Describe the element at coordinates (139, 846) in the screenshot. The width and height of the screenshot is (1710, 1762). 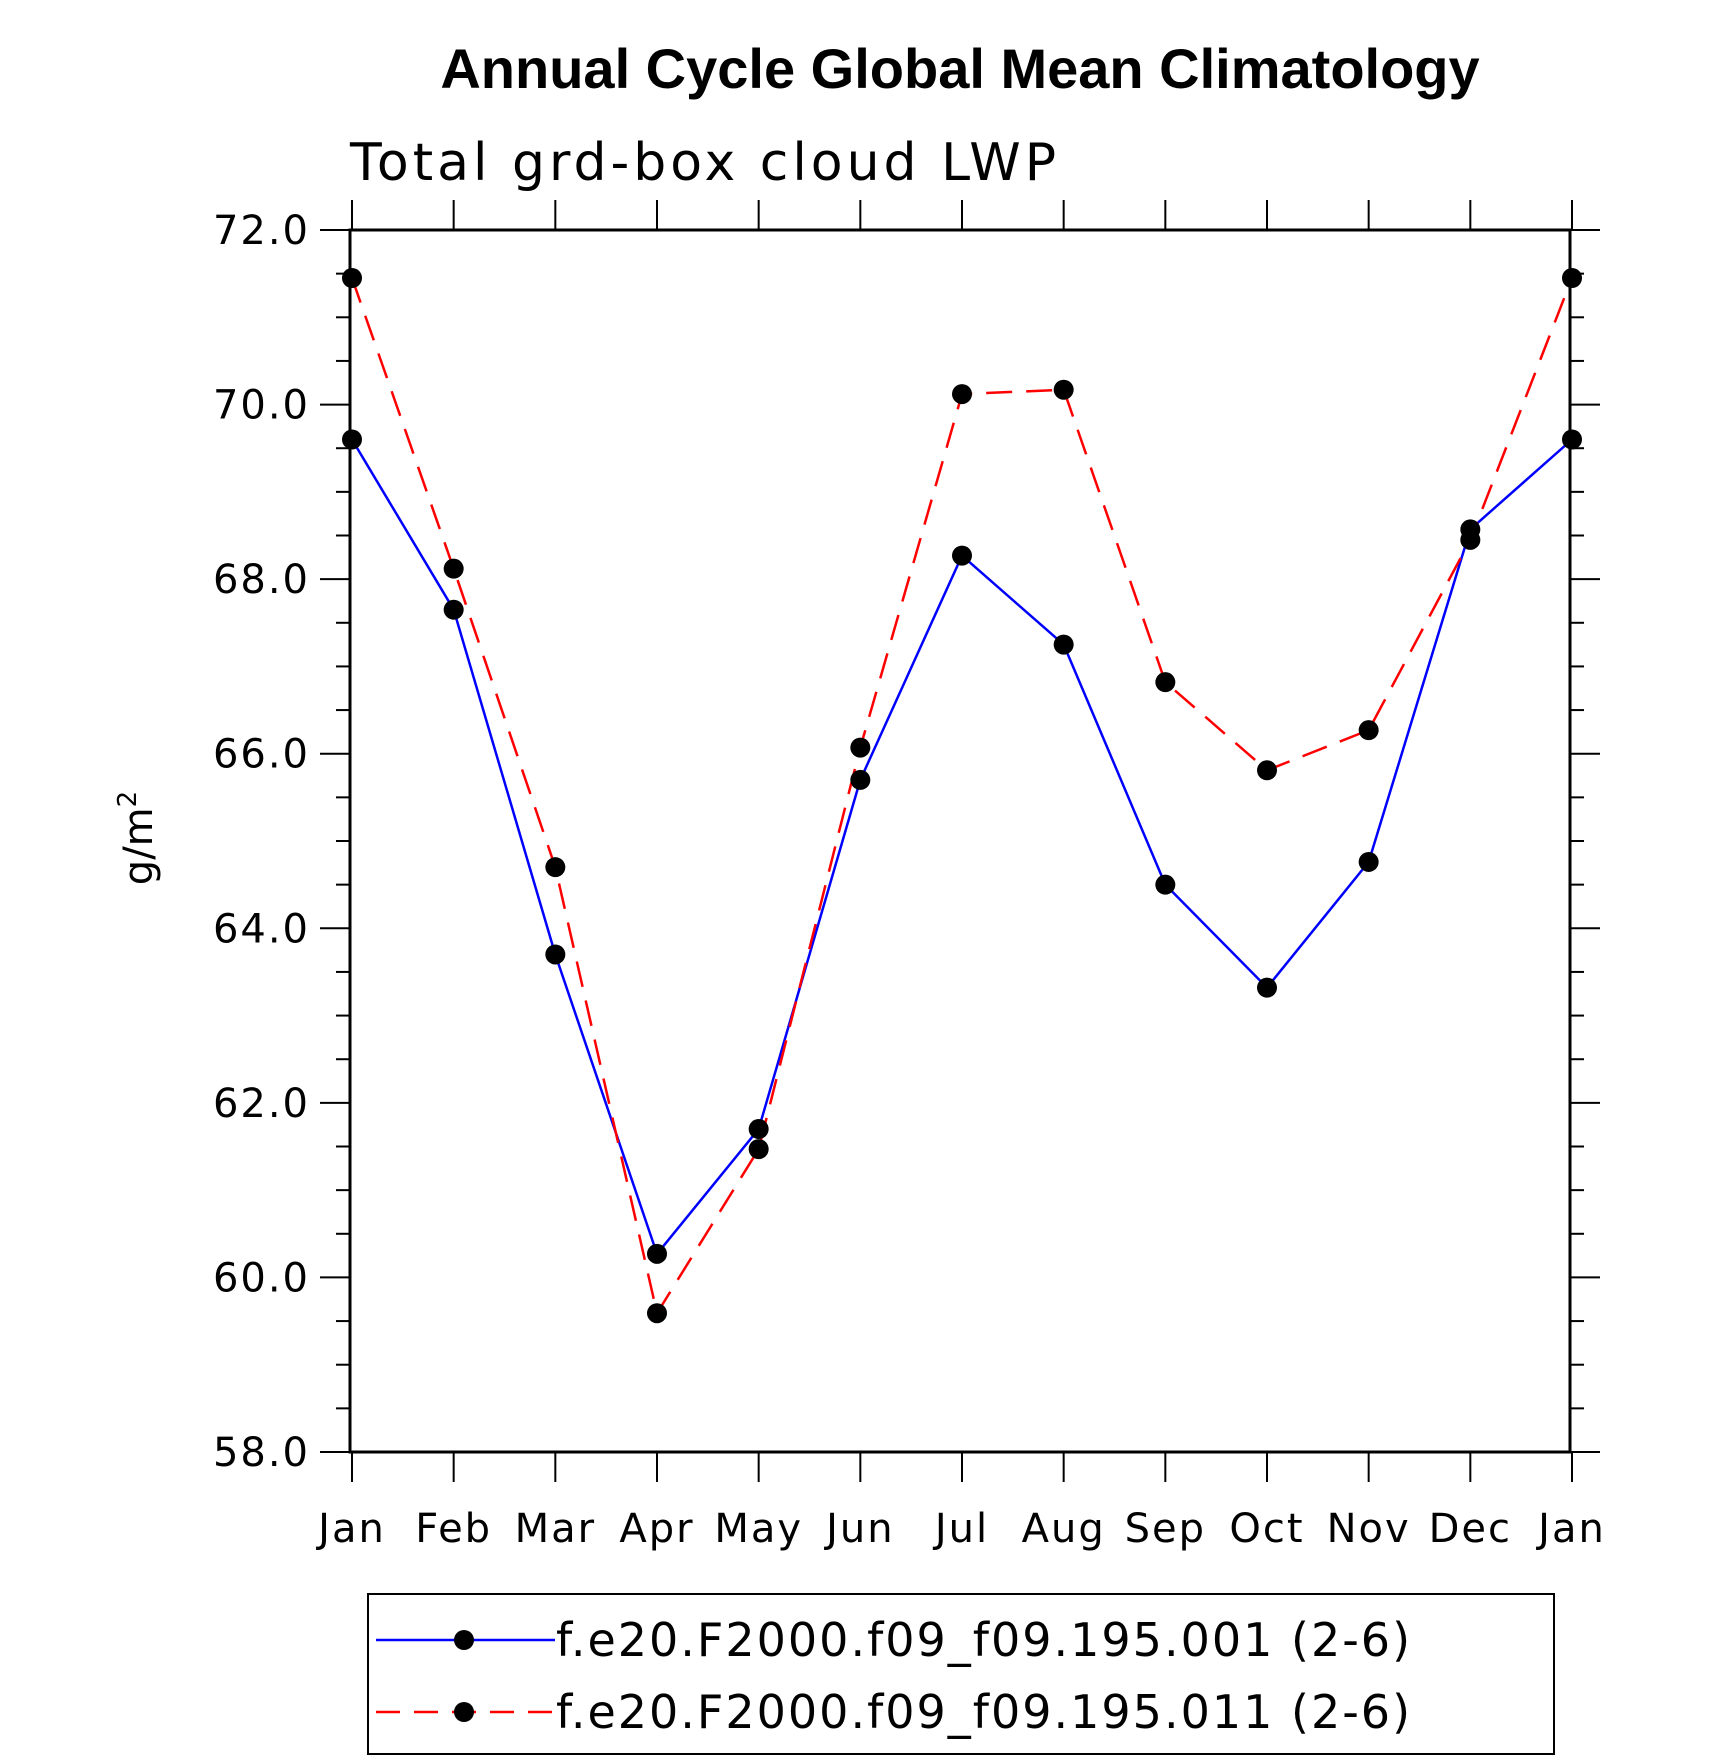
I see `y-axis-label-base: g/m` at that location.